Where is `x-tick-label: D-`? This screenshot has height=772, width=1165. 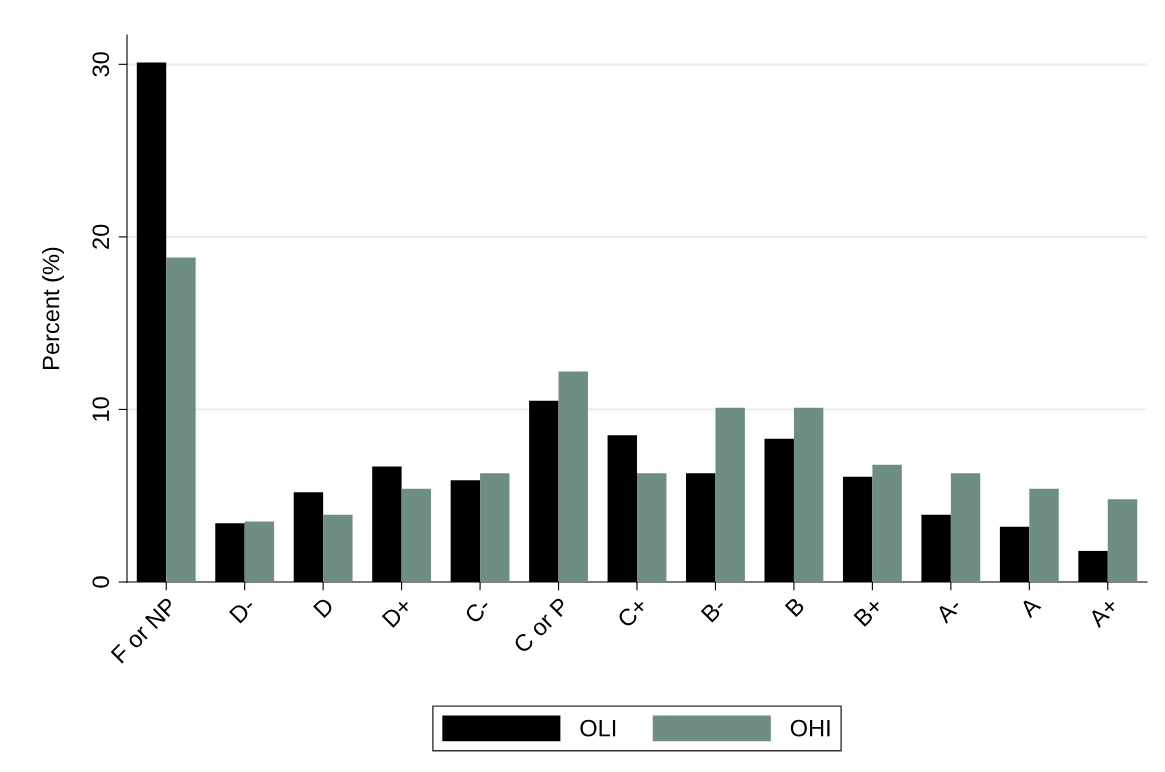
x-tick-label: D- is located at coordinates (243, 610).